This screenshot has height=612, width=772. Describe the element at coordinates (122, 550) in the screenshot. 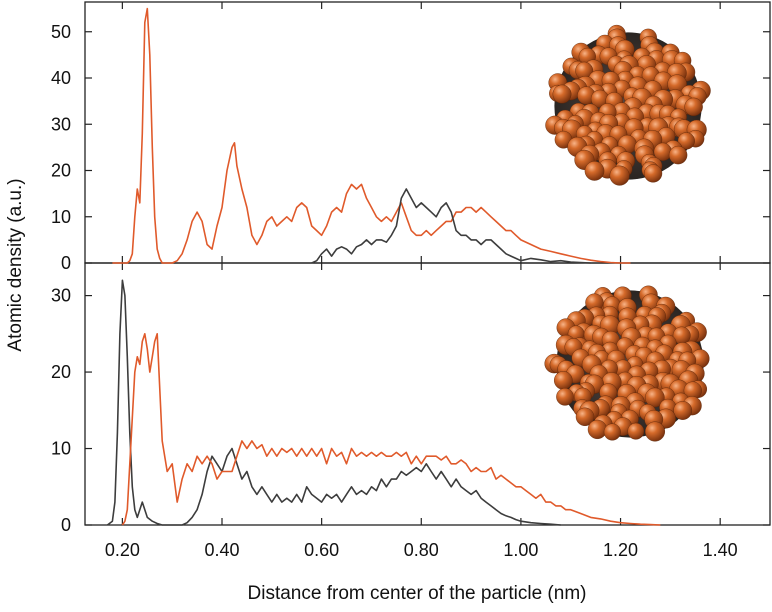

I see `x-tick-label: 0.20` at that location.